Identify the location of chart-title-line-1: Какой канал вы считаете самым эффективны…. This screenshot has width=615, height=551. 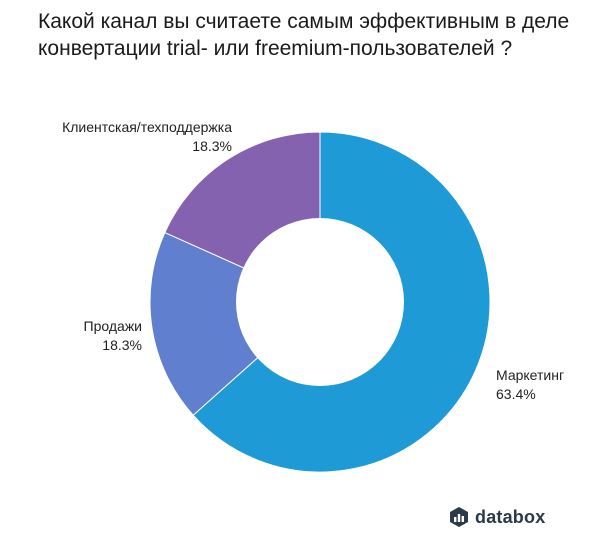
(304, 21).